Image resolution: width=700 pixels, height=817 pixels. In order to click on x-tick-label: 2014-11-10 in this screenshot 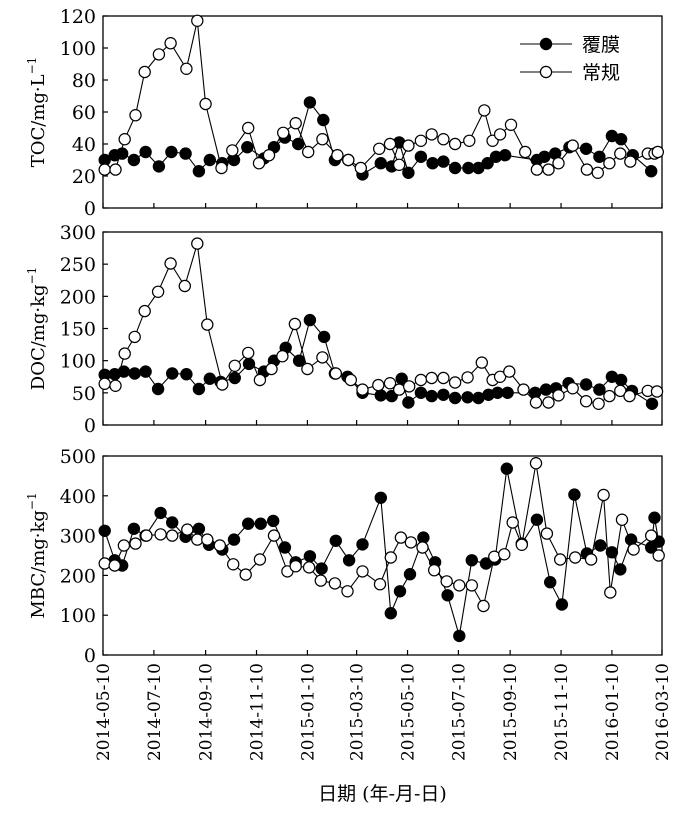, I will do `click(258, 712)`.